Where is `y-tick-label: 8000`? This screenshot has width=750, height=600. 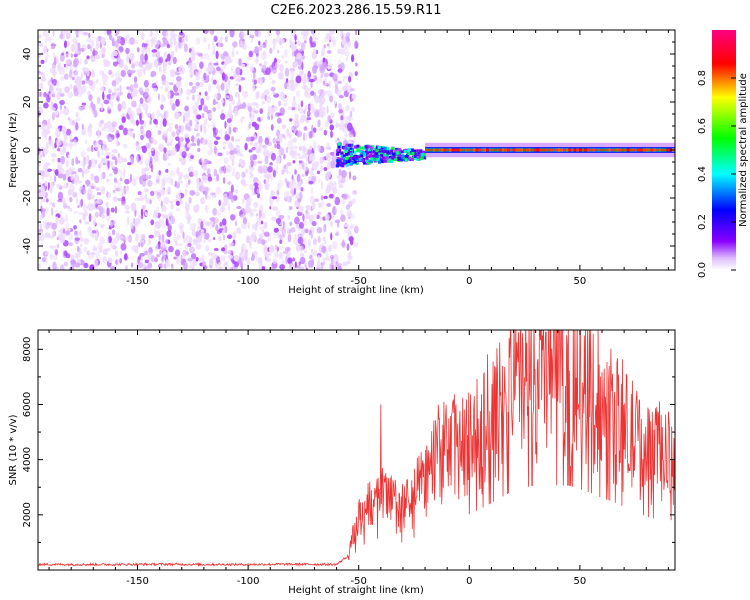 y-tick-label: 8000 is located at coordinates (27, 349).